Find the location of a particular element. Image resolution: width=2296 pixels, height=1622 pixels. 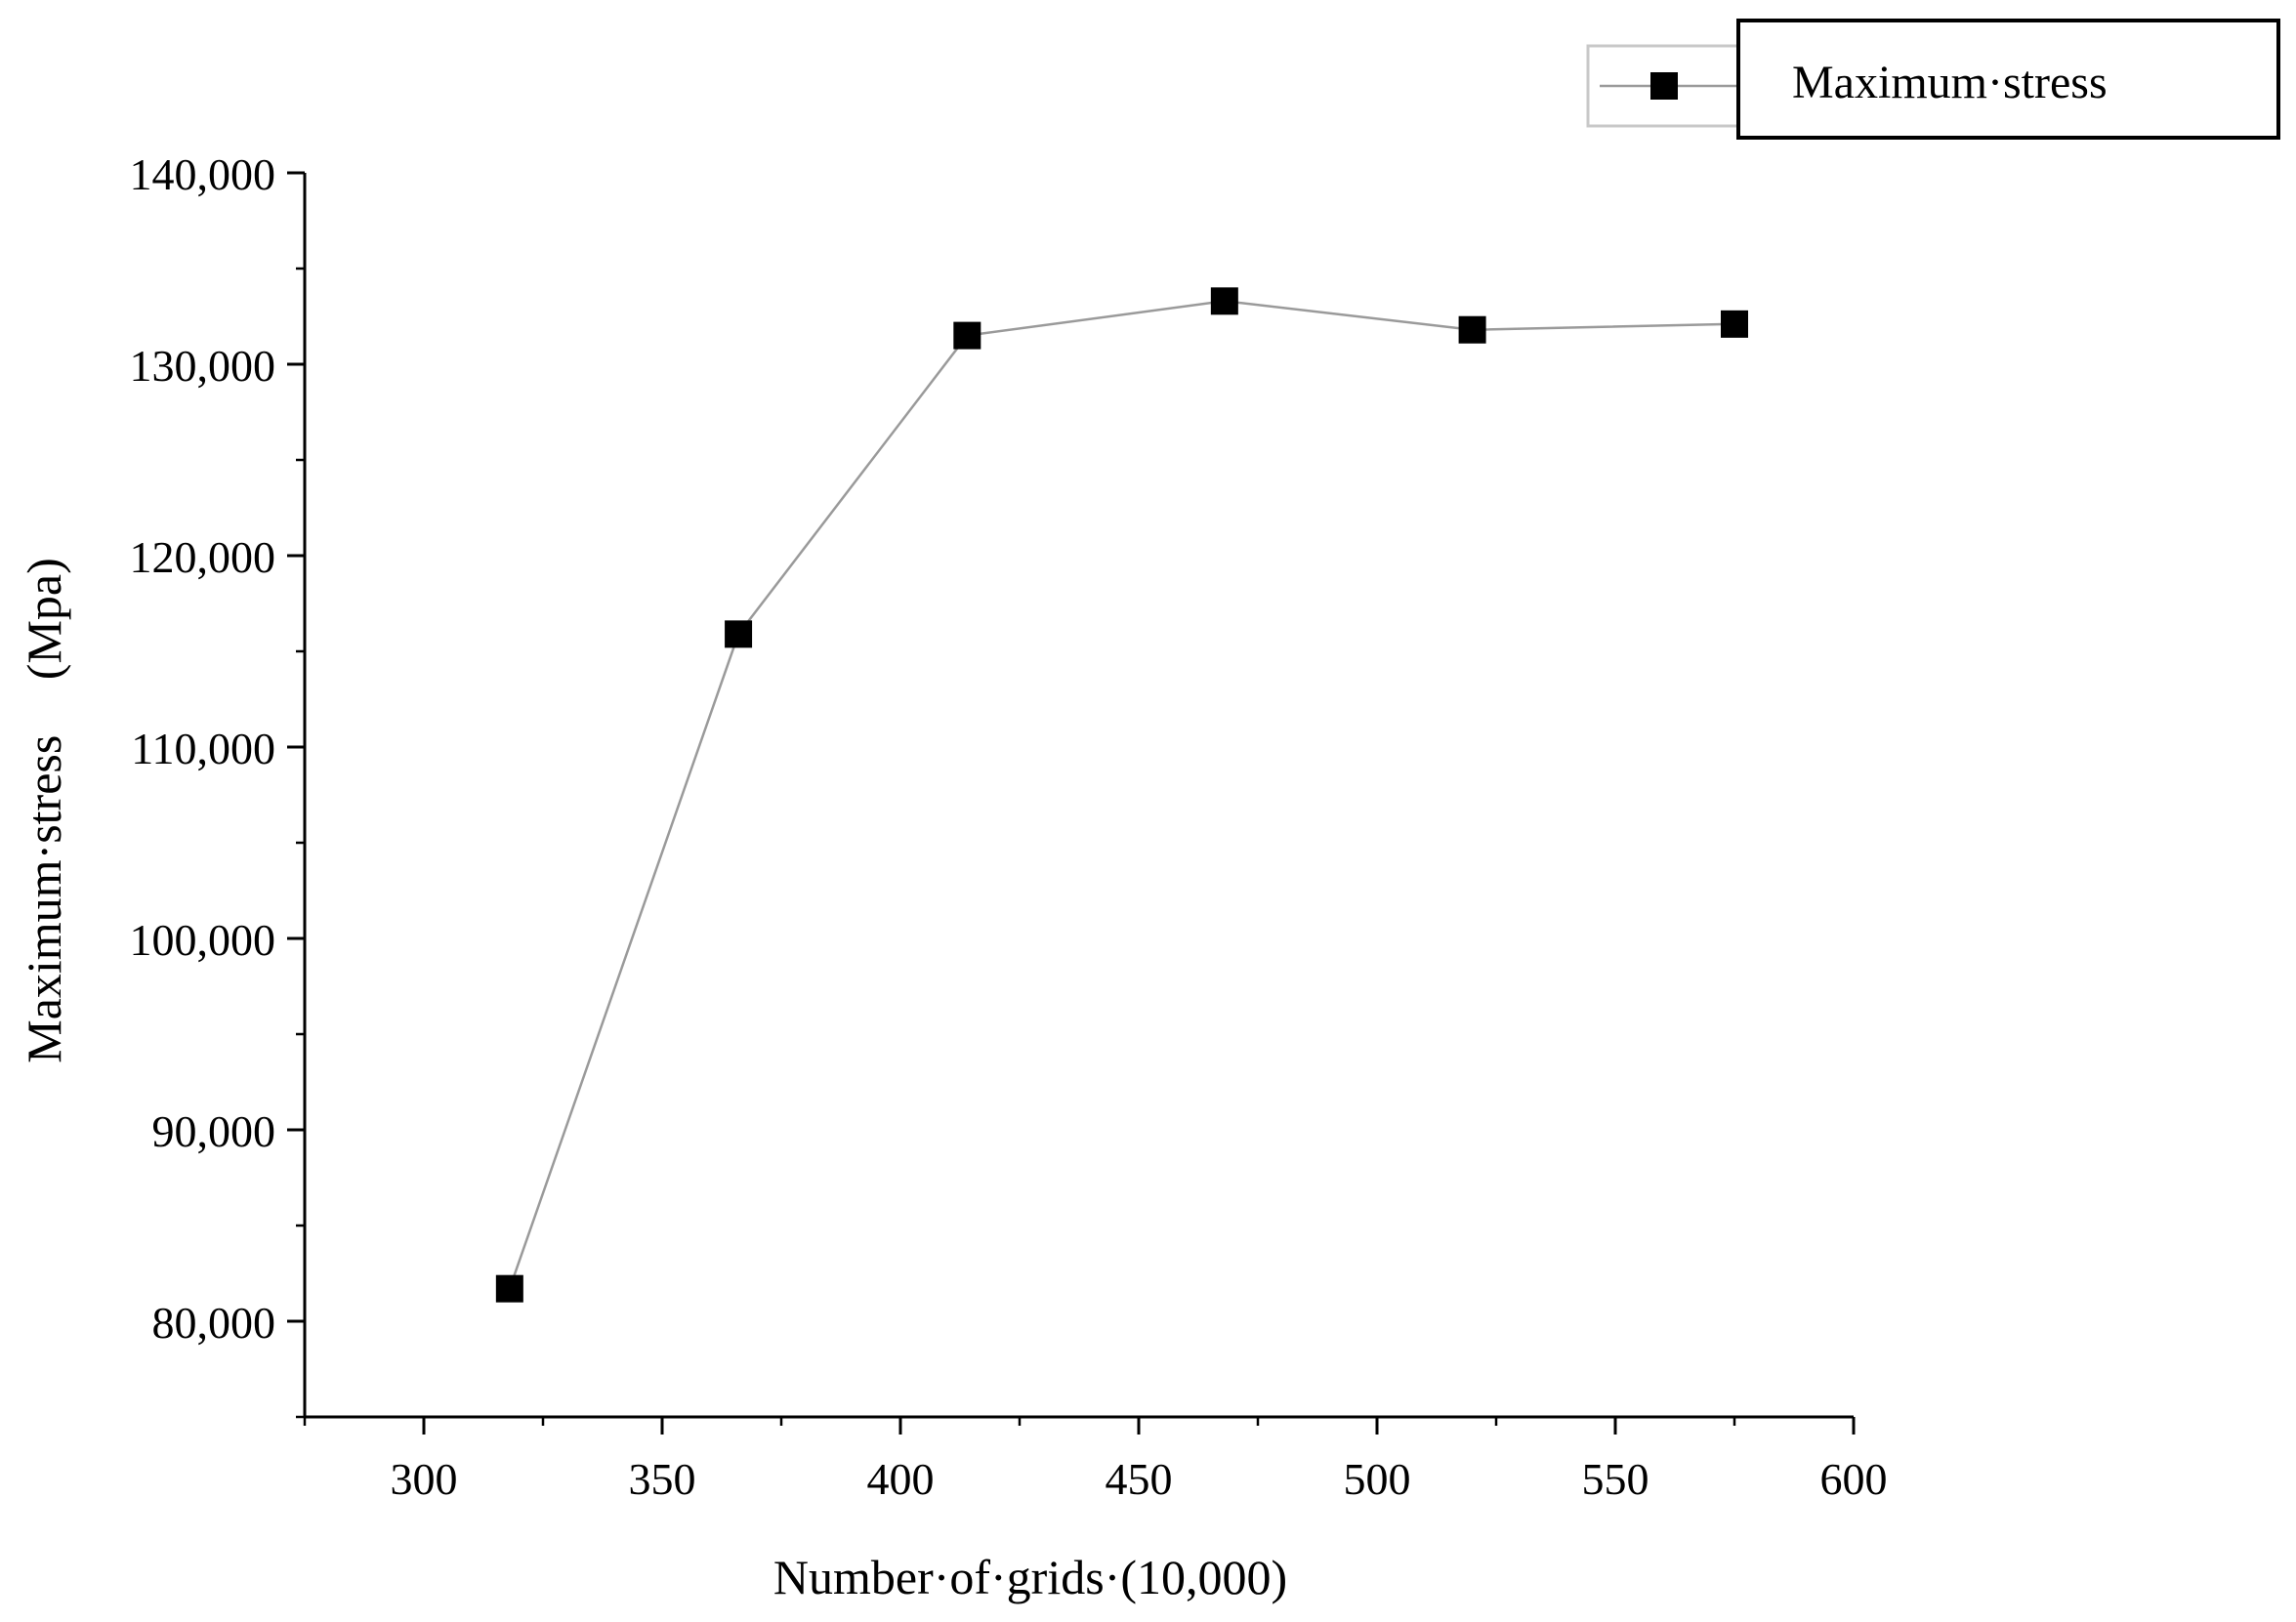

legend: Maximum·stress is located at coordinates (1933, 79).